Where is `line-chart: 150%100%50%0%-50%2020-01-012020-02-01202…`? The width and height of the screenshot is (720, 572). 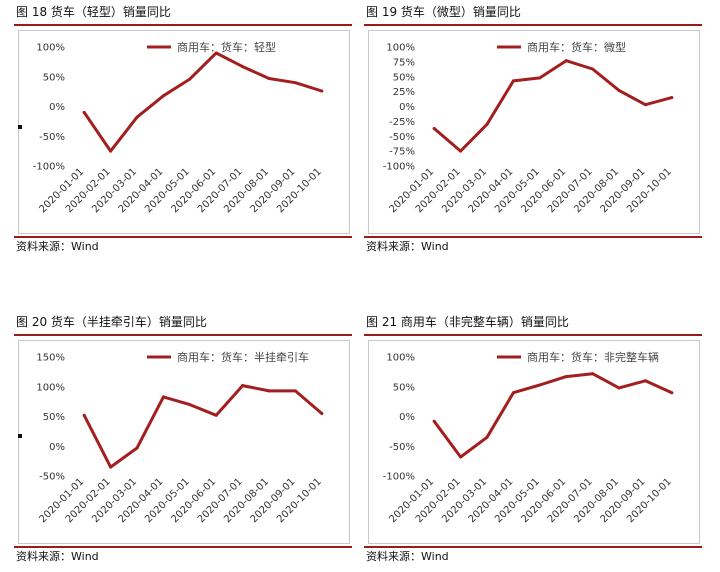 line-chart: 150%100%50%0%-50%2020-01-012020-02-01202… is located at coordinates (180, 437).